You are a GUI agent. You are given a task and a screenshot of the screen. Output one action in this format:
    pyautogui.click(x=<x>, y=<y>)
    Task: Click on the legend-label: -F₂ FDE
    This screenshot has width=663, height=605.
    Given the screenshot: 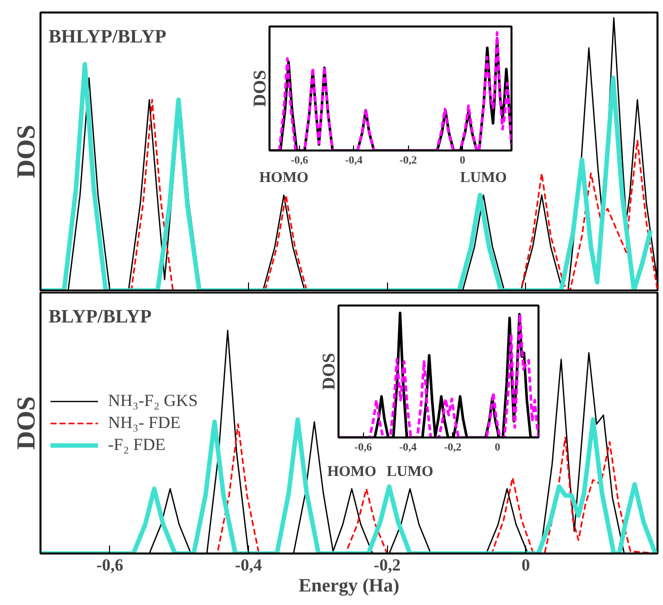 What is the action you would take?
    pyautogui.click(x=137, y=444)
    